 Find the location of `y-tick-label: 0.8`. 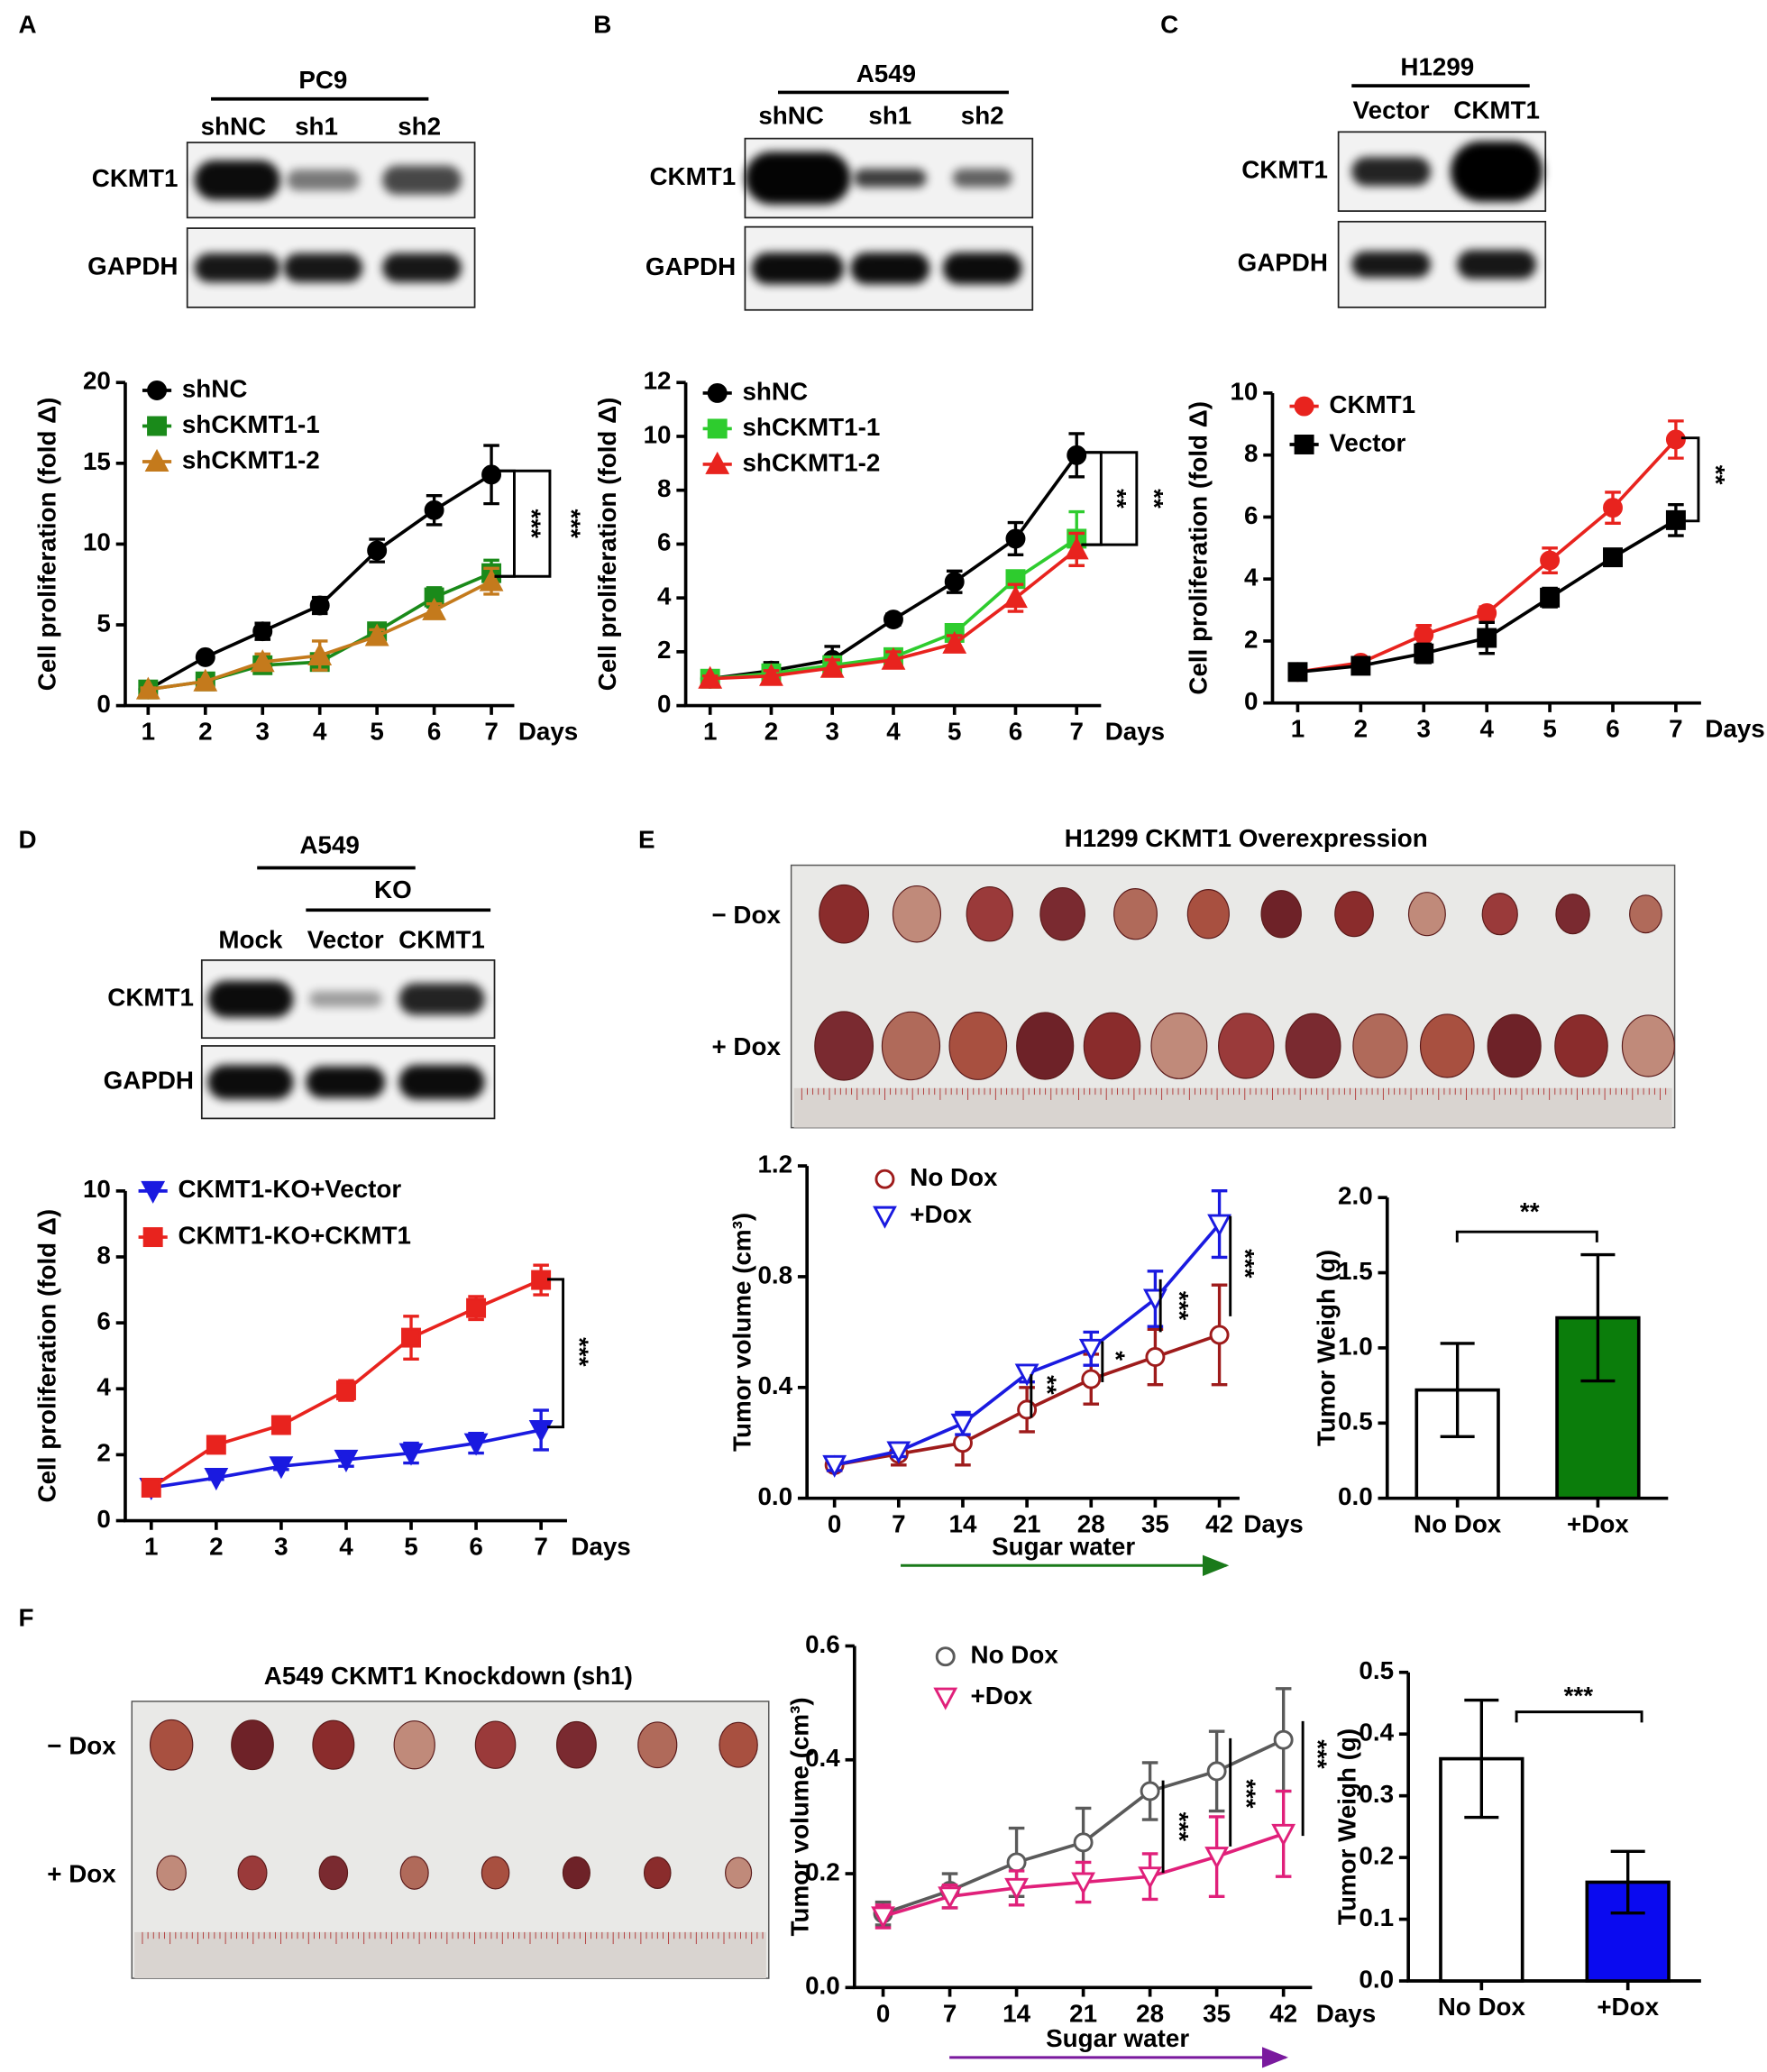

y-tick-label: 0.8 is located at coordinates (774, 1274).